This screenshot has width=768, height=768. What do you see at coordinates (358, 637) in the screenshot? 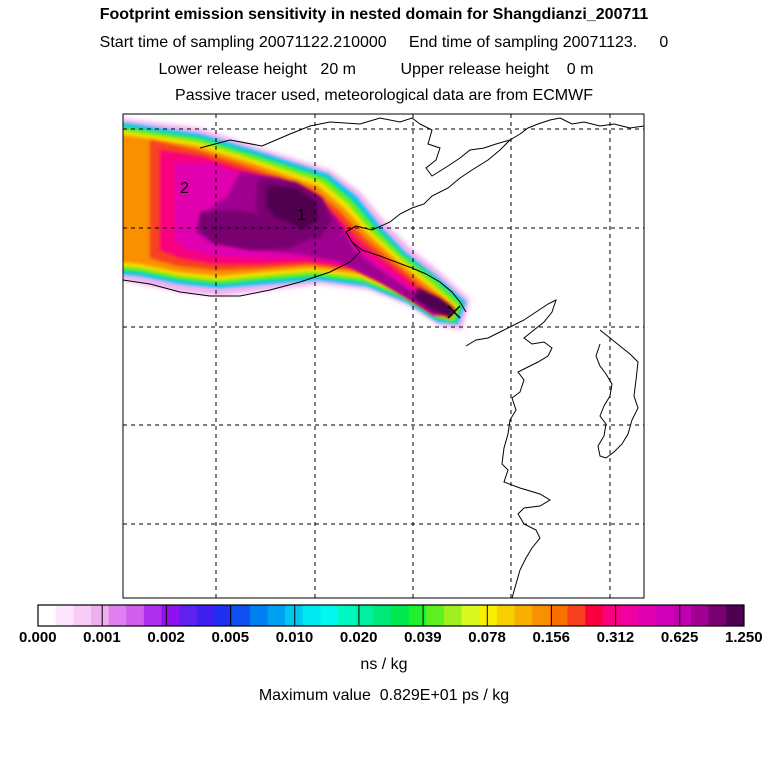
I see `colorbar-tick-label: 0.020` at bounding box center [358, 637].